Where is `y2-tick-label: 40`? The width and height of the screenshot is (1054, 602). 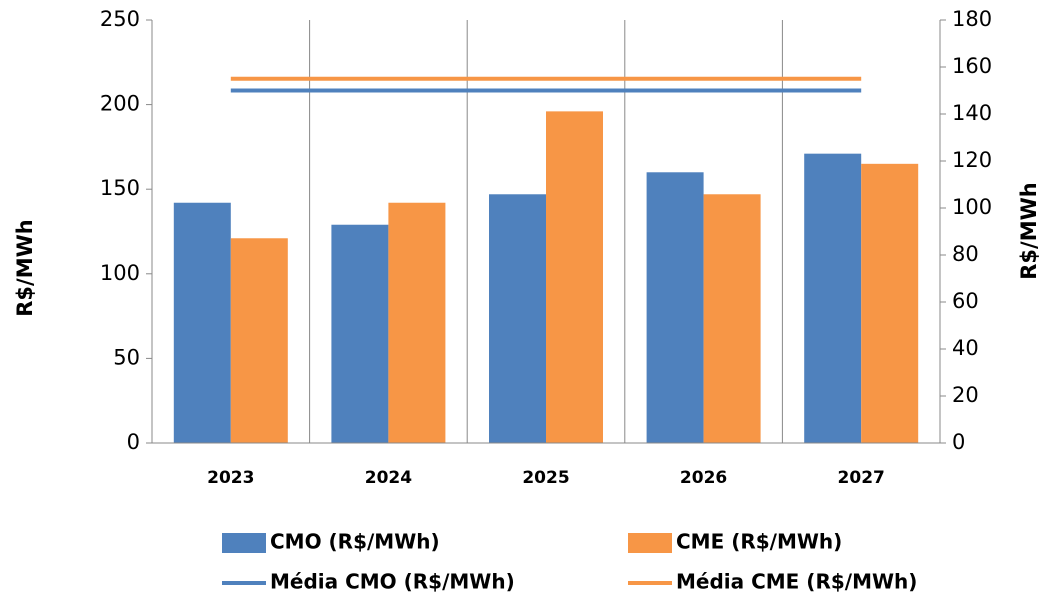 y2-tick-label: 40 is located at coordinates (965, 348).